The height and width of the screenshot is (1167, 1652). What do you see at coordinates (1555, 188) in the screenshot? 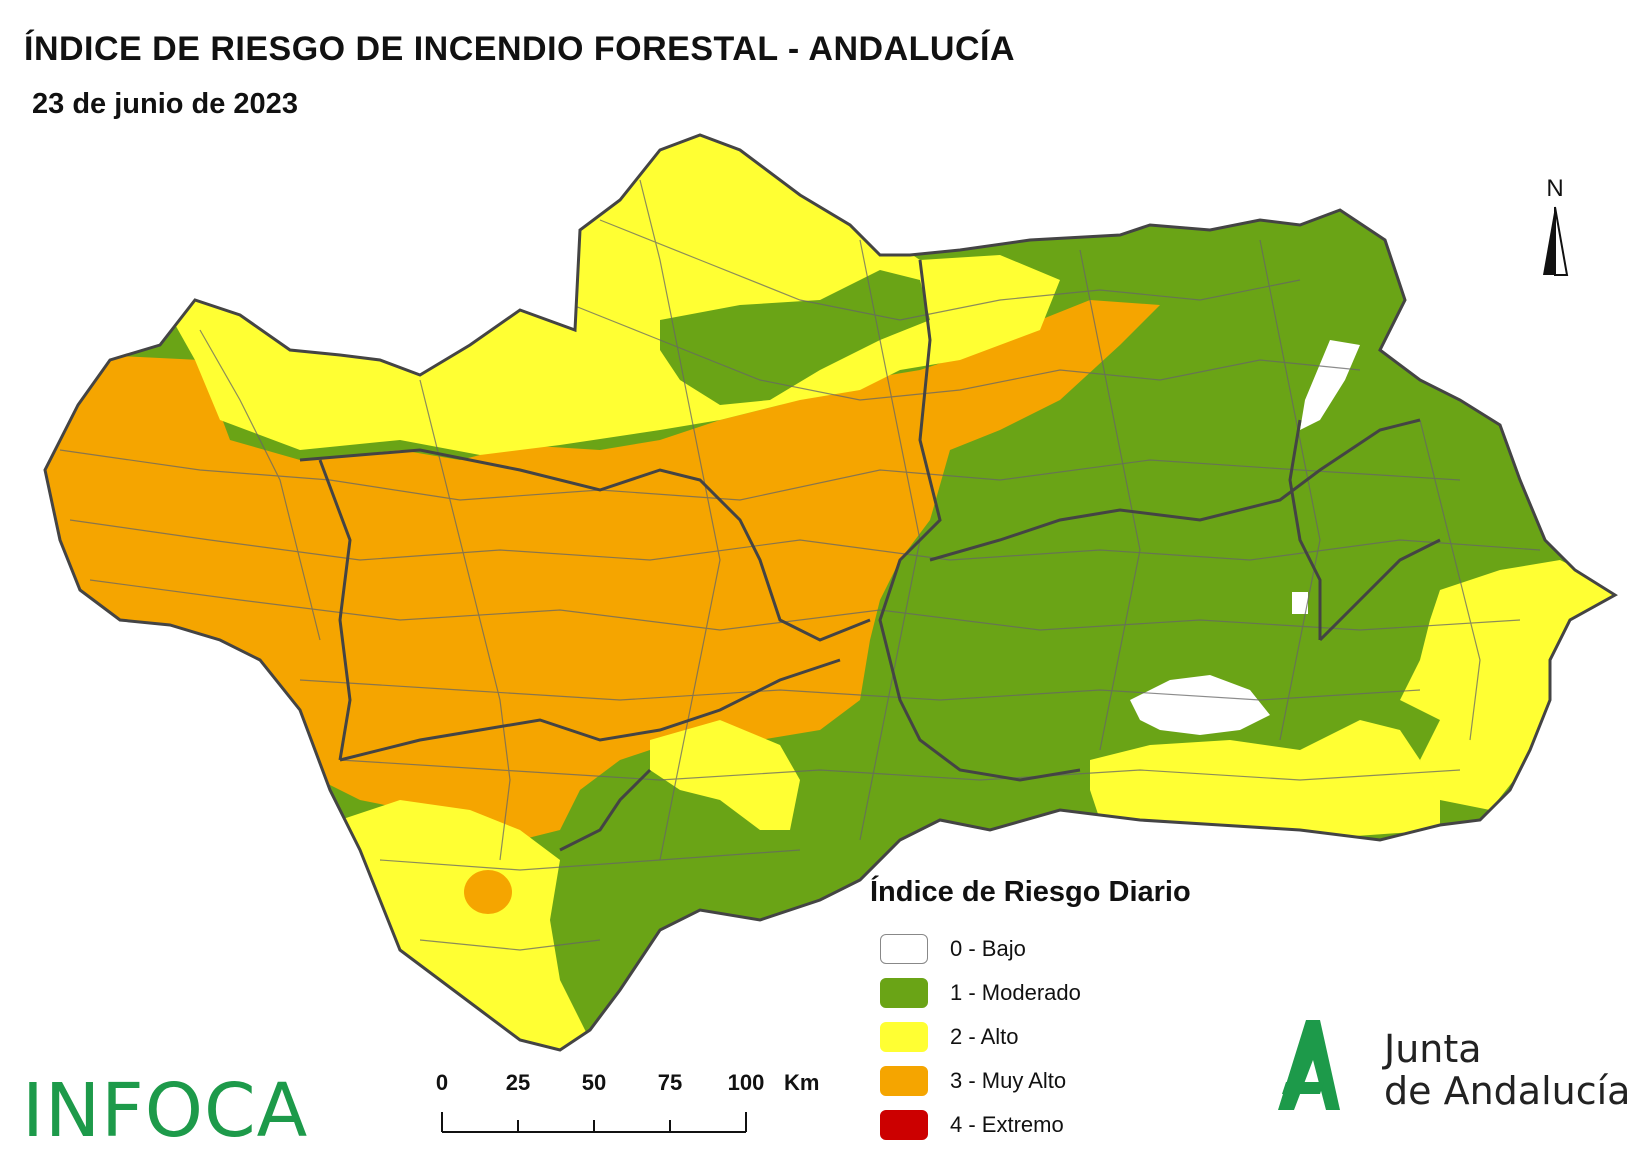
I see `north-label: N` at bounding box center [1555, 188].